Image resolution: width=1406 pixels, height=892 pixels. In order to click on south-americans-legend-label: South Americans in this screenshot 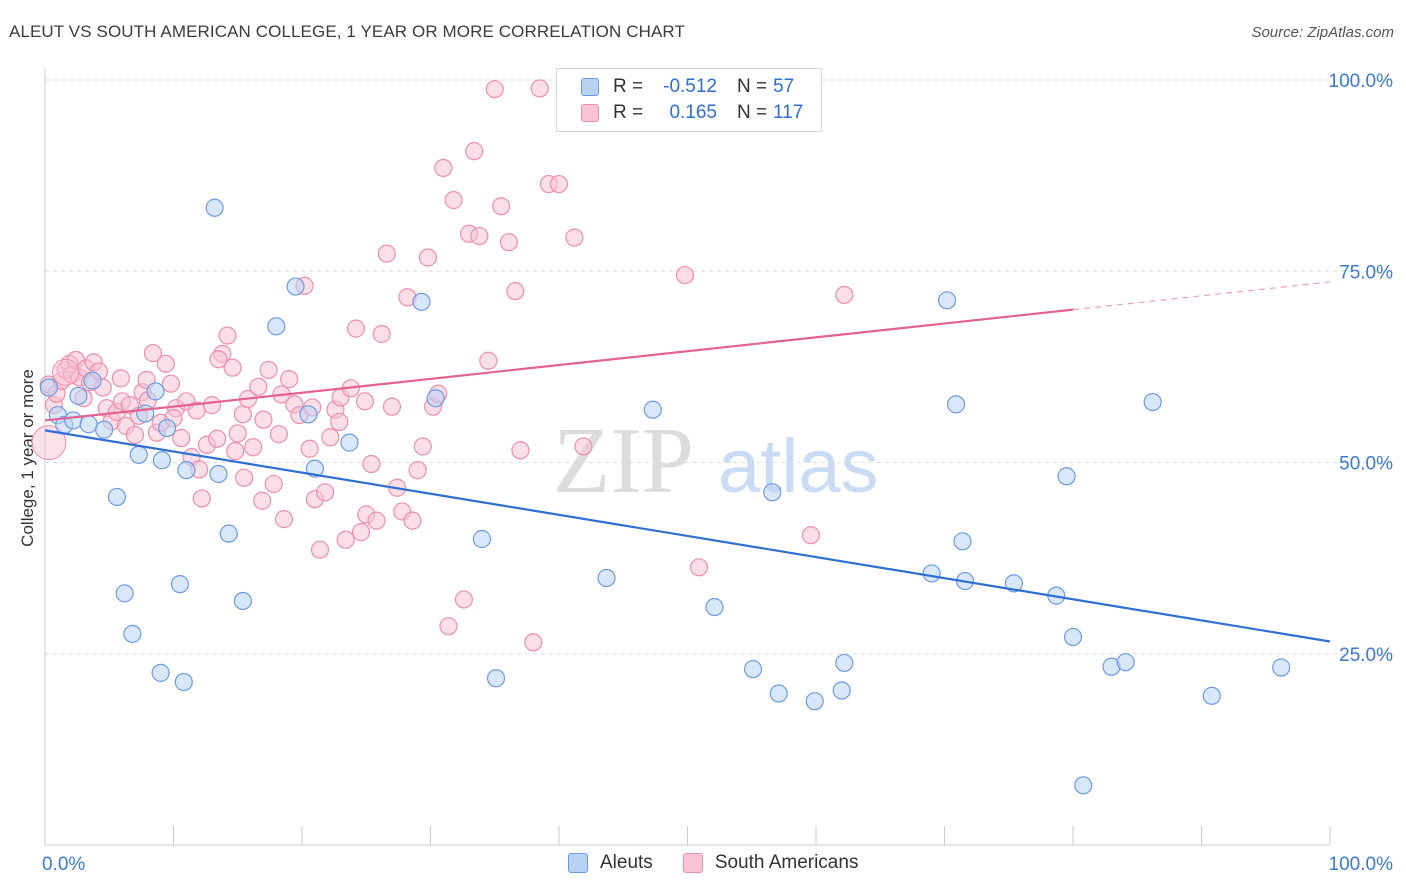, I will do `click(786, 862)`.